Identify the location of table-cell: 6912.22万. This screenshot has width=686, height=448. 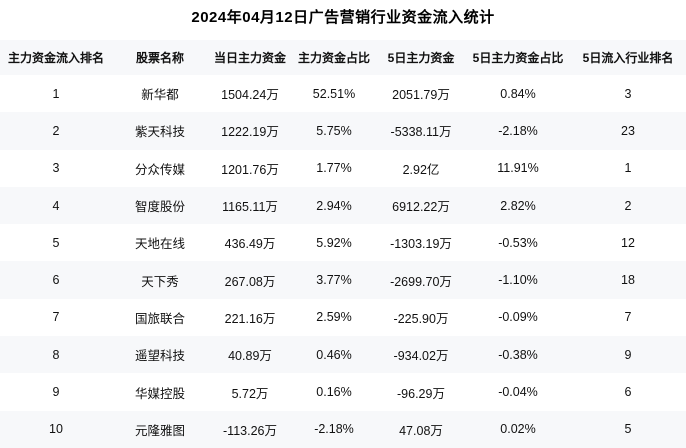
(421, 207).